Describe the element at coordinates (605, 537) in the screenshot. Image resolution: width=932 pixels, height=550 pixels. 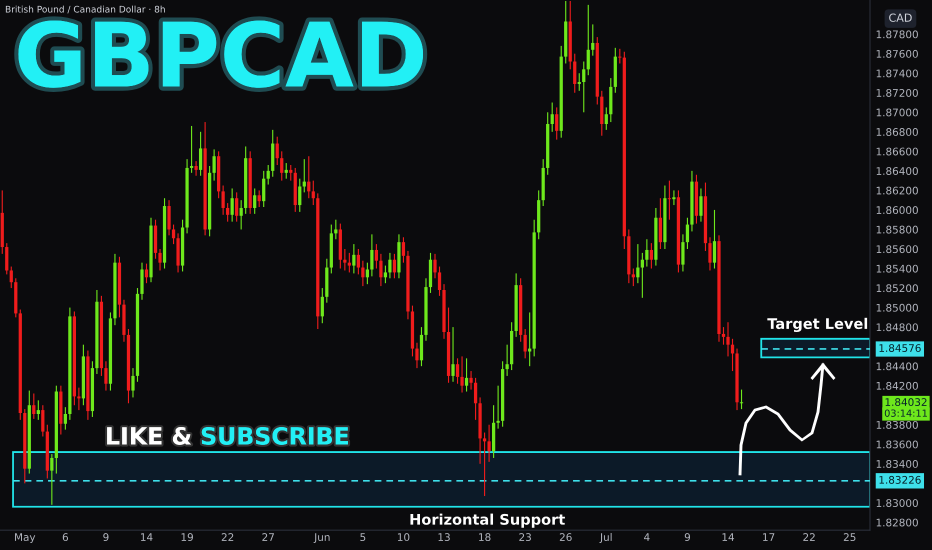
I see `x-tick-label: Jul` at that location.